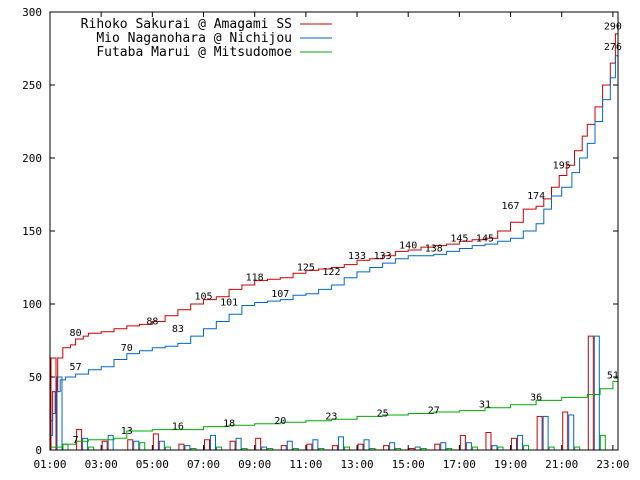  What do you see at coordinates (35, 377) in the screenshot?
I see `y-tick-label: 50` at bounding box center [35, 377].